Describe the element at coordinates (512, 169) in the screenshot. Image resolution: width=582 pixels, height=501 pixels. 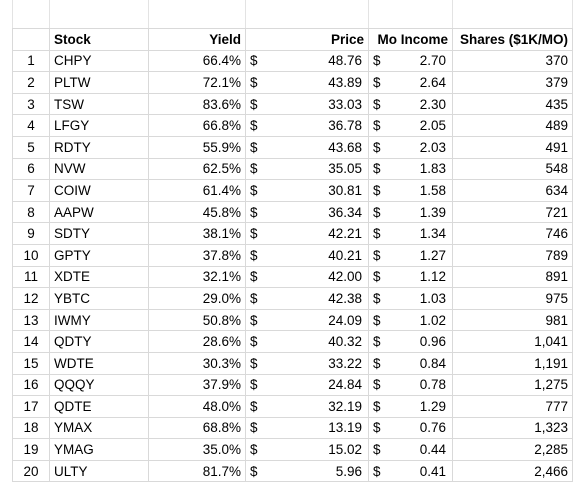
I see `shares-cell: 548` at that location.